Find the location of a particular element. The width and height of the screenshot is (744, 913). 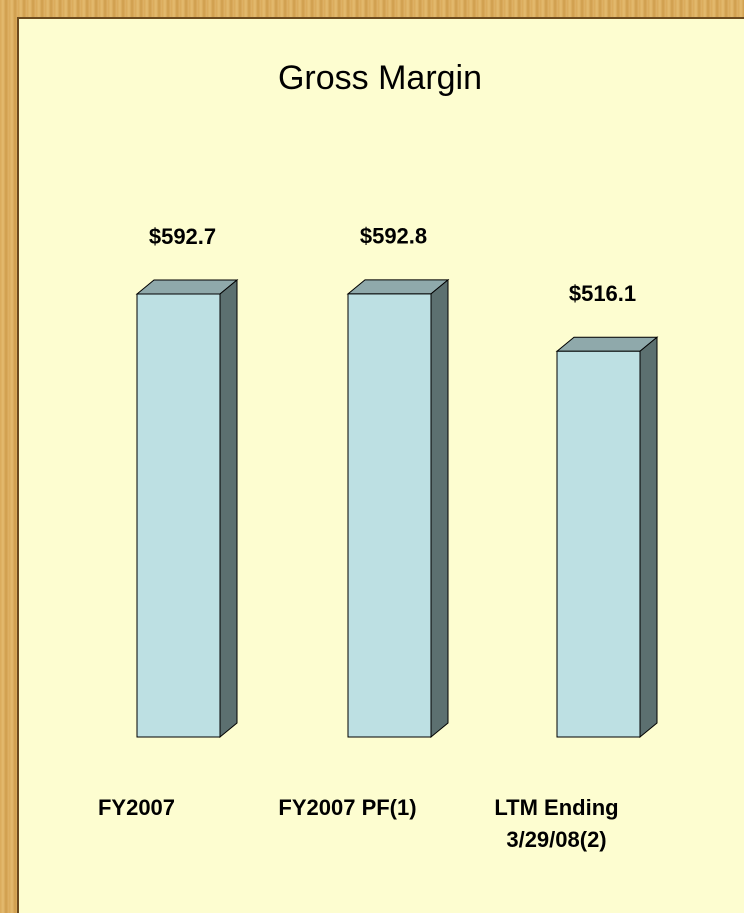

chart-title: Gross Margin is located at coordinates (380, 78).